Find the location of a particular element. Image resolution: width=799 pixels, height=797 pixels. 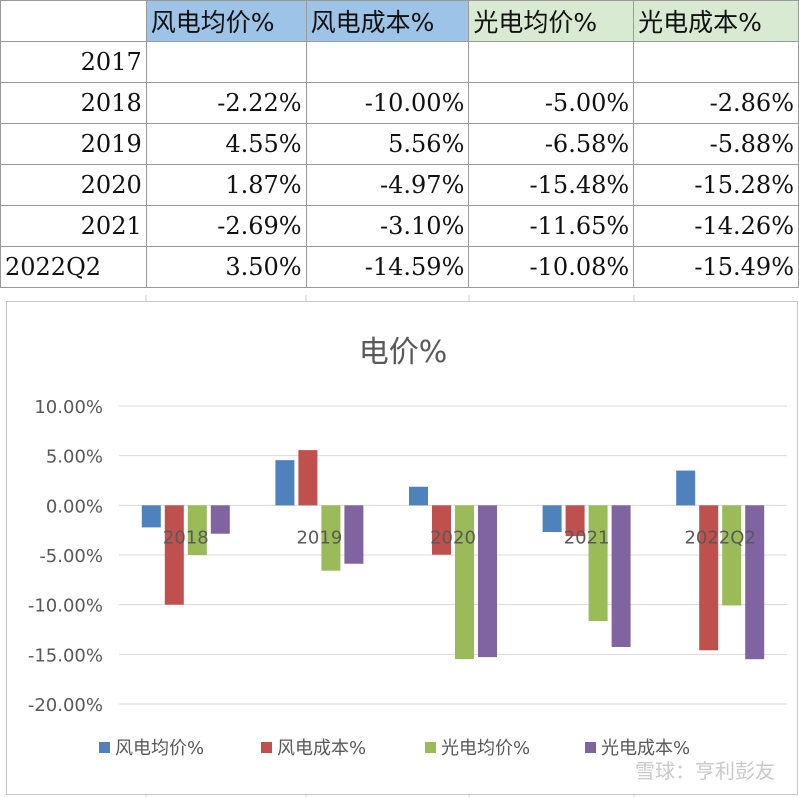

bar-4-2021 is located at coordinates (621, 576).